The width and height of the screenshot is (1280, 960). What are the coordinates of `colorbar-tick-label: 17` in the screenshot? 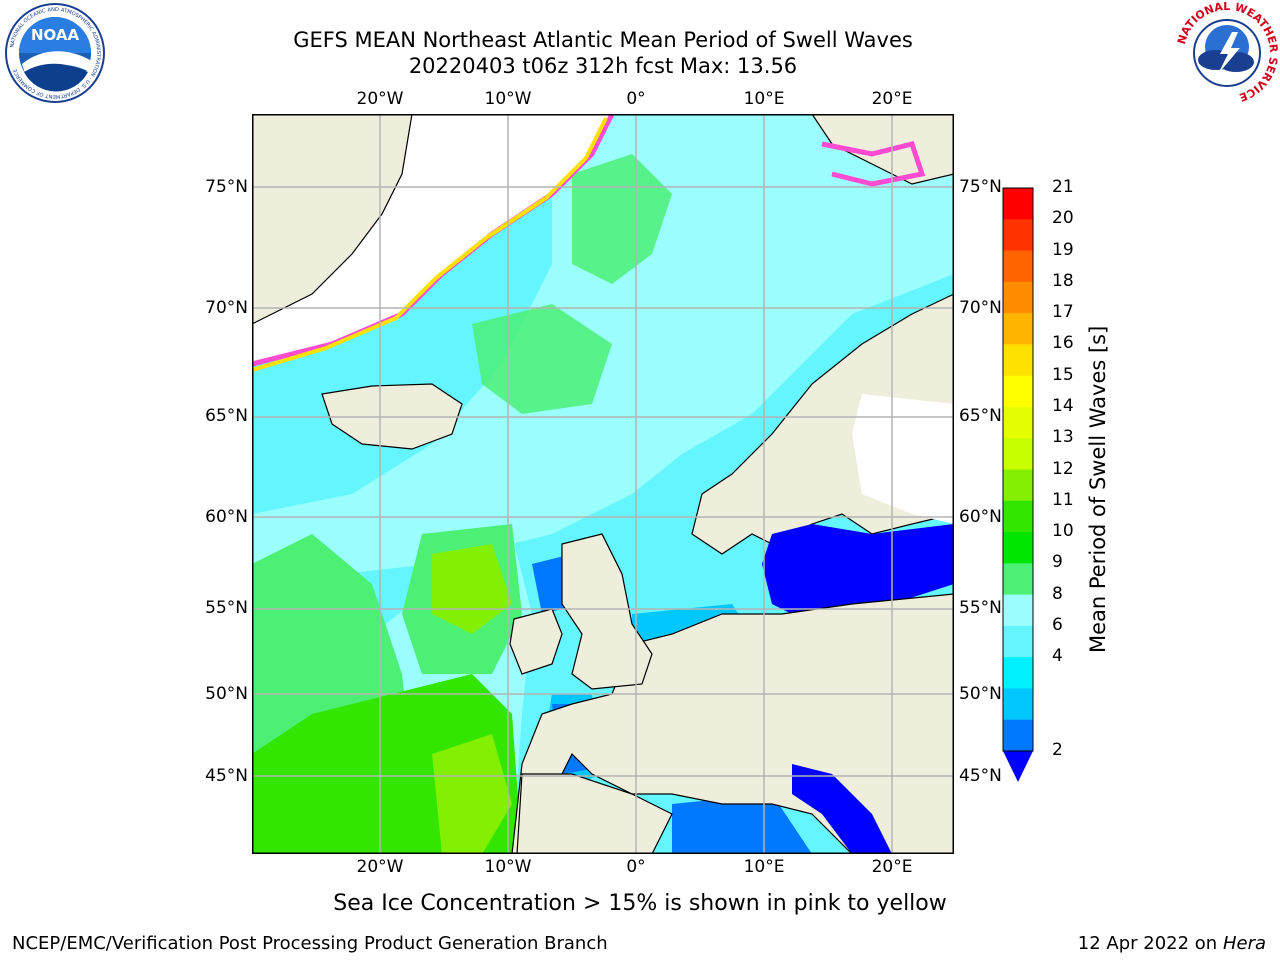 It's located at (1063, 312).